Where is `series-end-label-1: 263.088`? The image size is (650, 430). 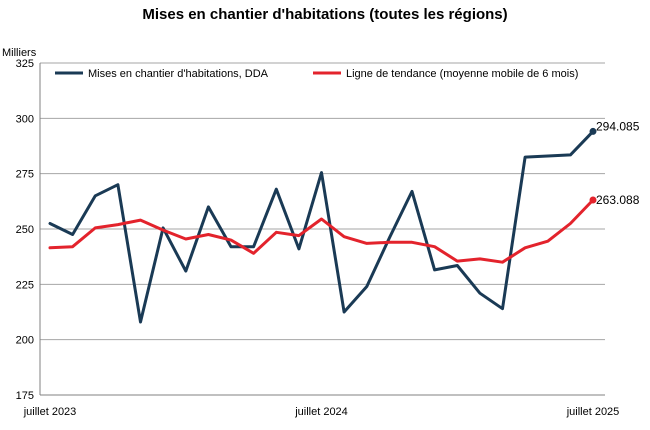
series-end-label-1: 263.088 is located at coordinates (618, 200).